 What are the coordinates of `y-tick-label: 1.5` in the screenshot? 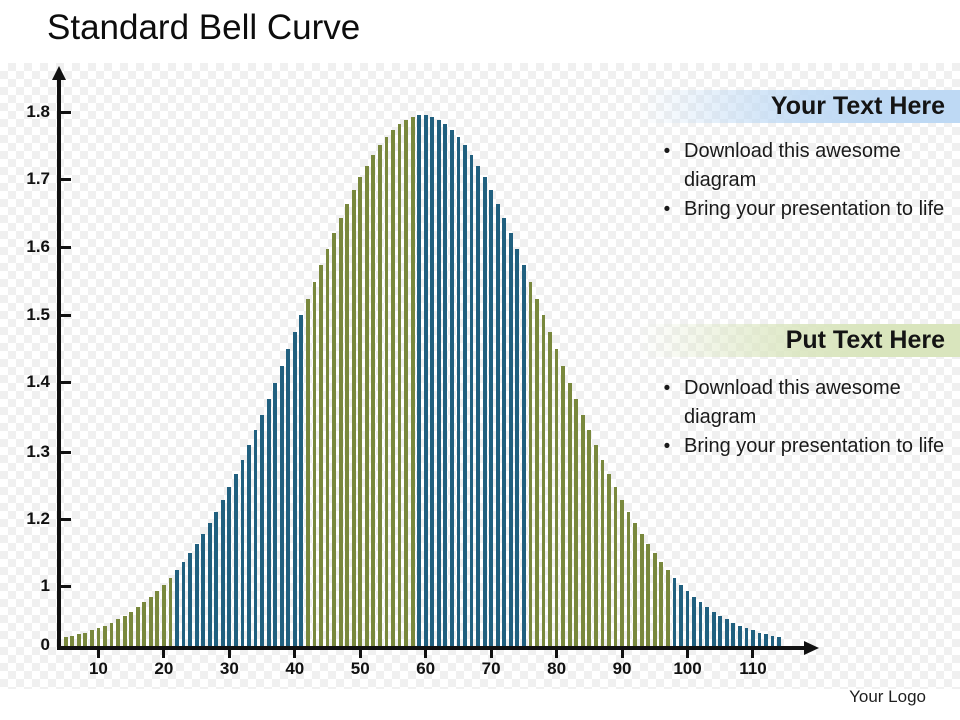 It's located at (38, 314).